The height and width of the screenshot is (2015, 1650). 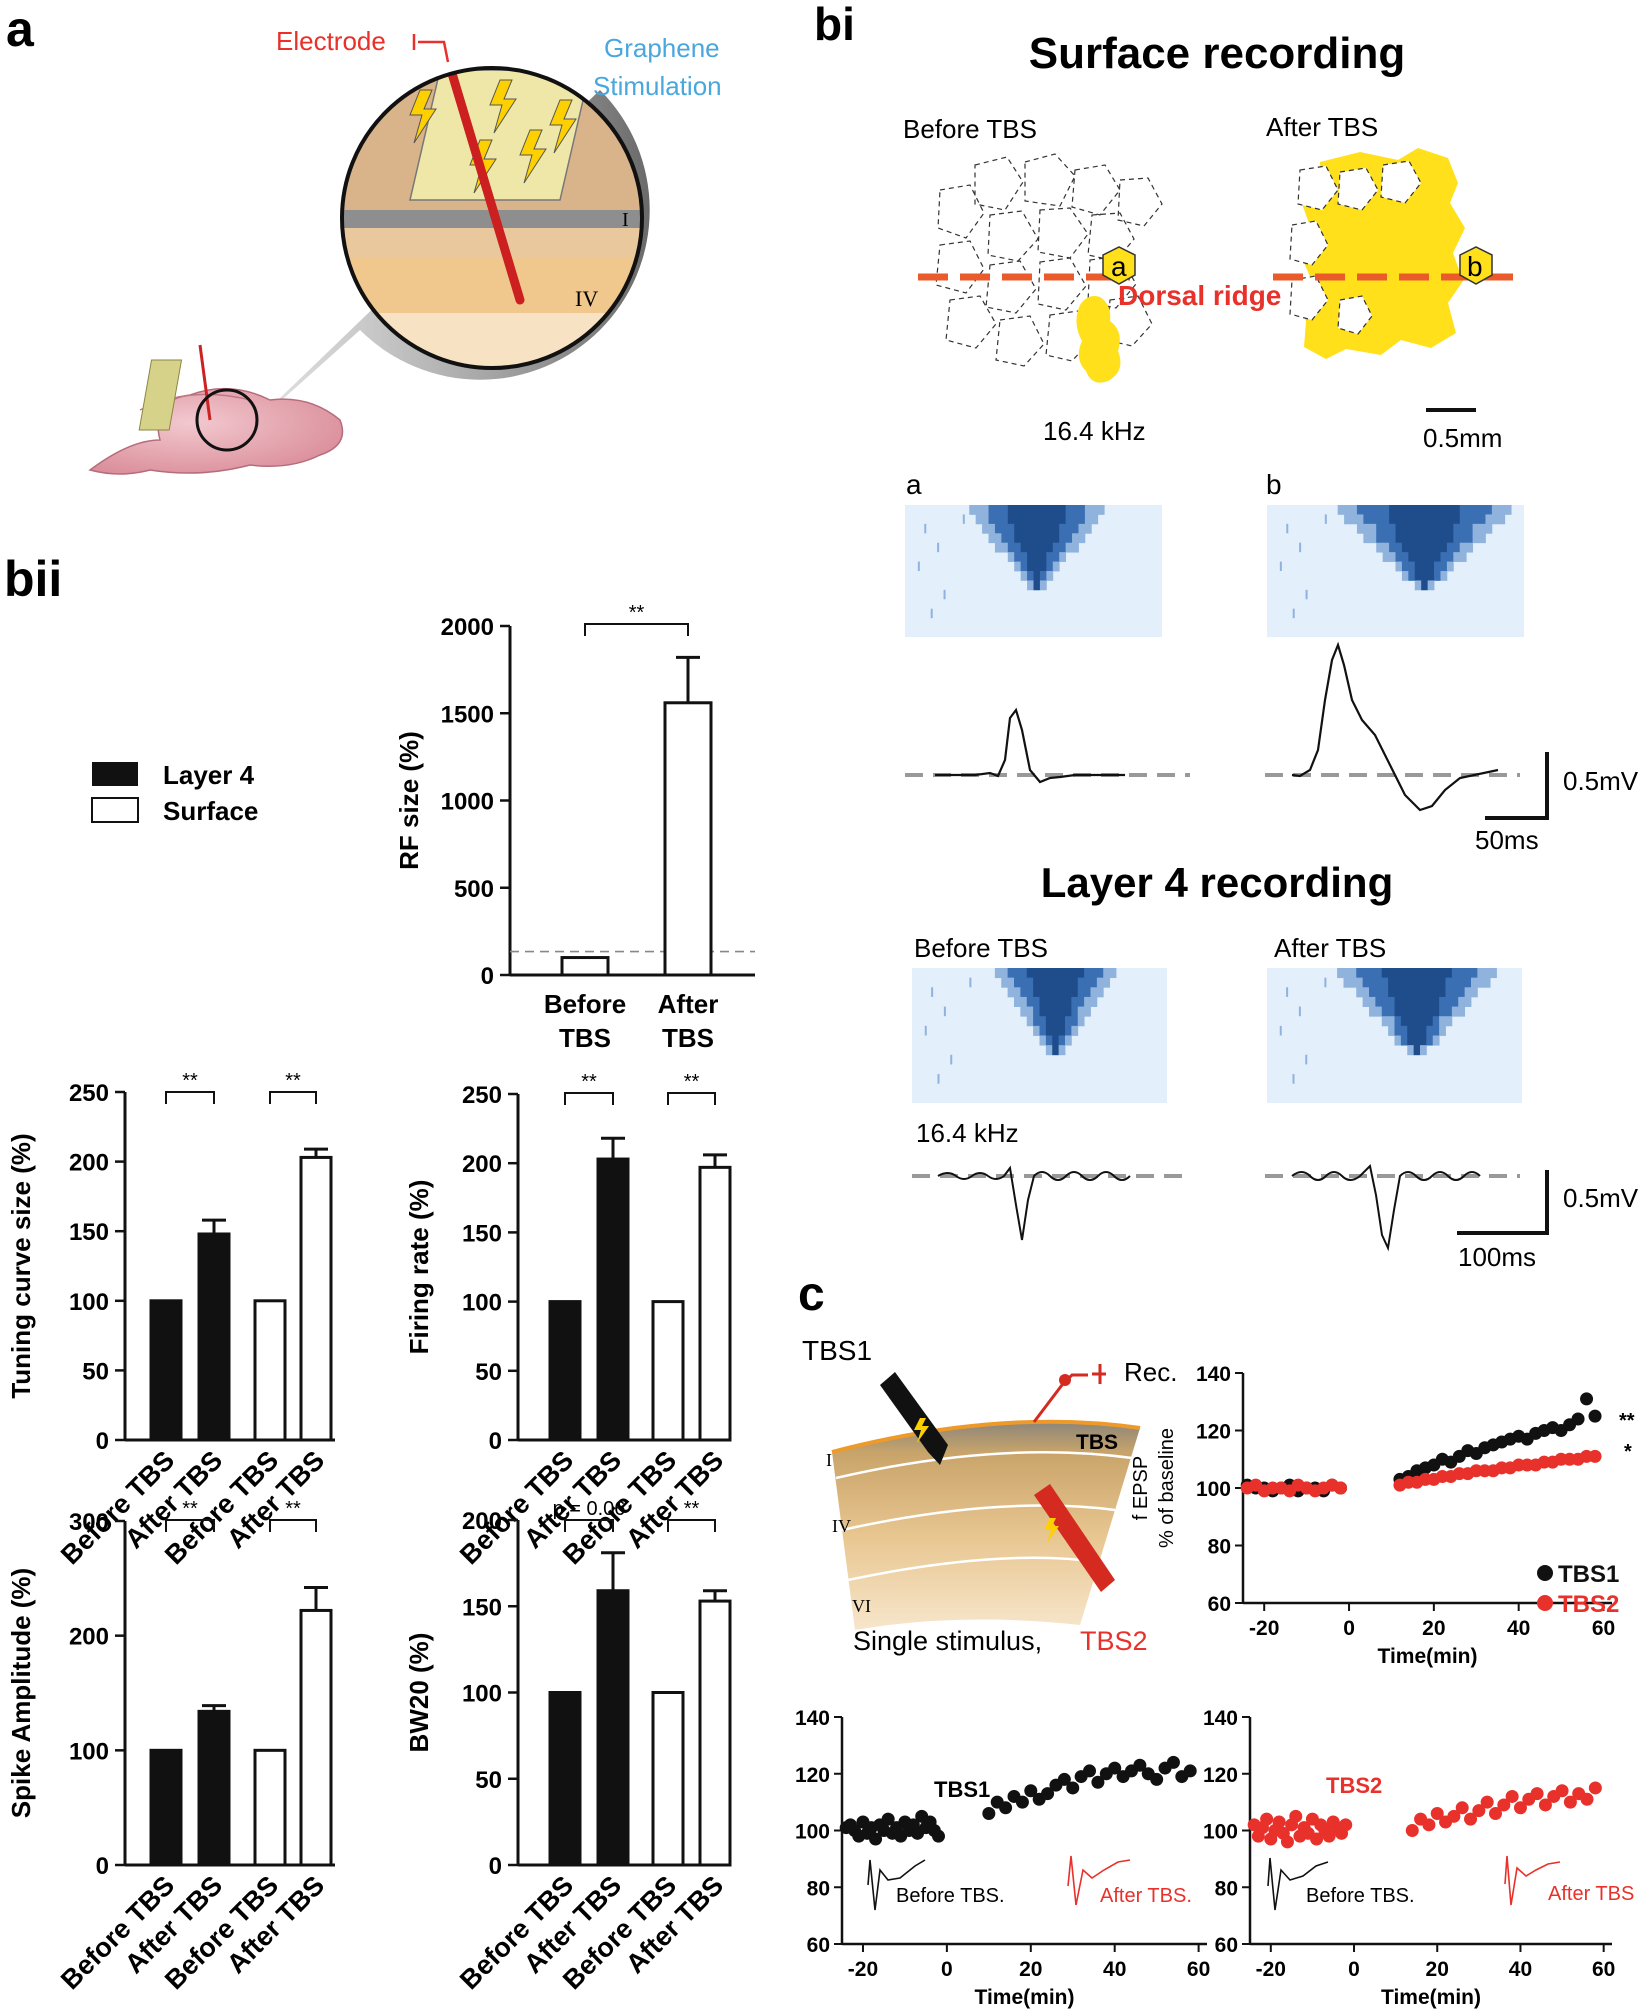 I want to click on rec-electrode-icon, so click(x=1069, y=1393).